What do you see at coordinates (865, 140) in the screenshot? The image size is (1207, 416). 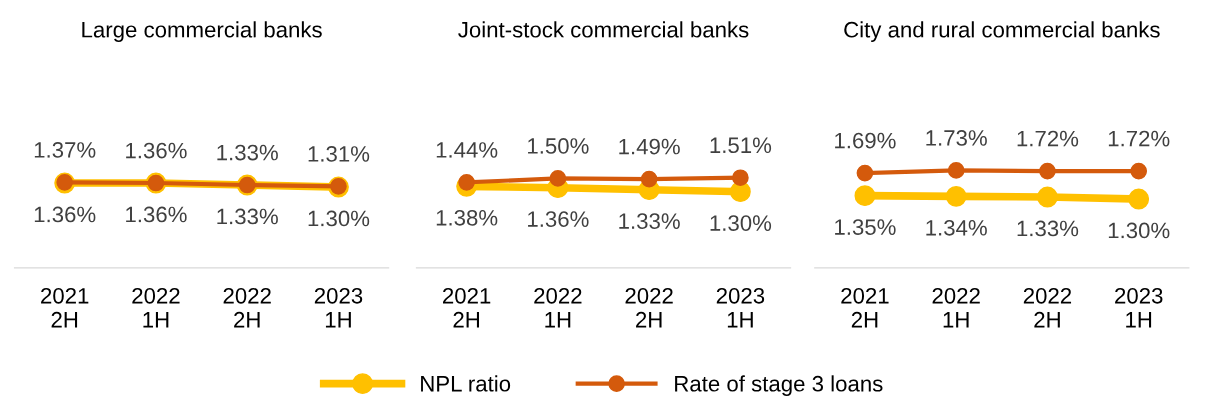 I see `data-label: 1.69%` at bounding box center [865, 140].